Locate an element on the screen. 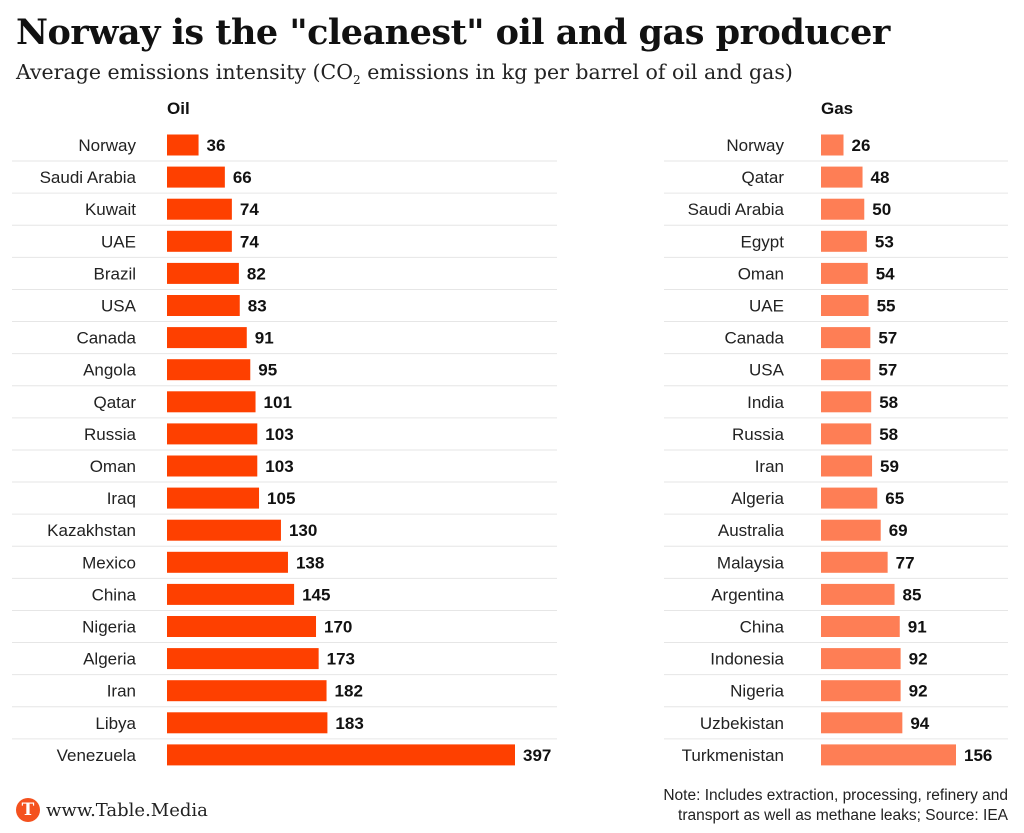 Image resolution: width=1024 pixels, height=833 pixels. oil-value-label: 66 is located at coordinates (242, 177).